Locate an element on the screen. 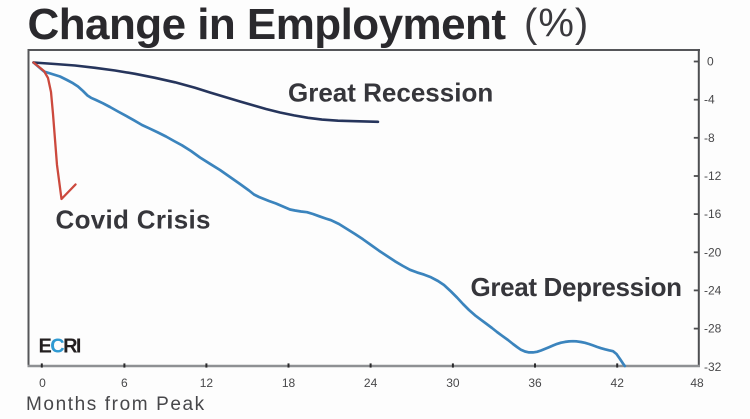 This screenshot has width=750, height=419. svg-text: Covid Crisis is located at coordinates (133, 220).